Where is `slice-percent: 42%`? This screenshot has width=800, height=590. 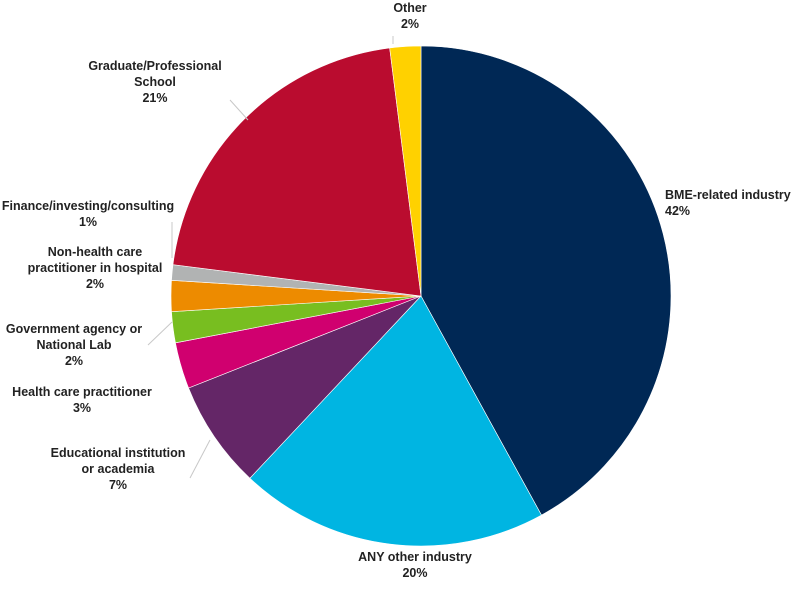
slice-percent: 42% is located at coordinates (677, 211).